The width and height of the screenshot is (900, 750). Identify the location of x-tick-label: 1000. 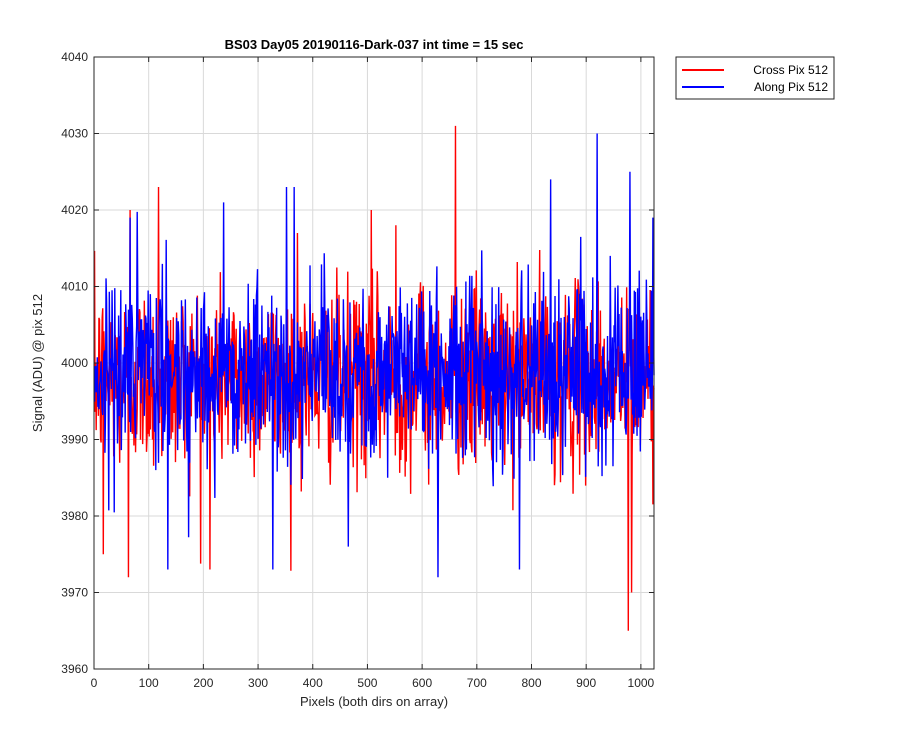
(641, 683).